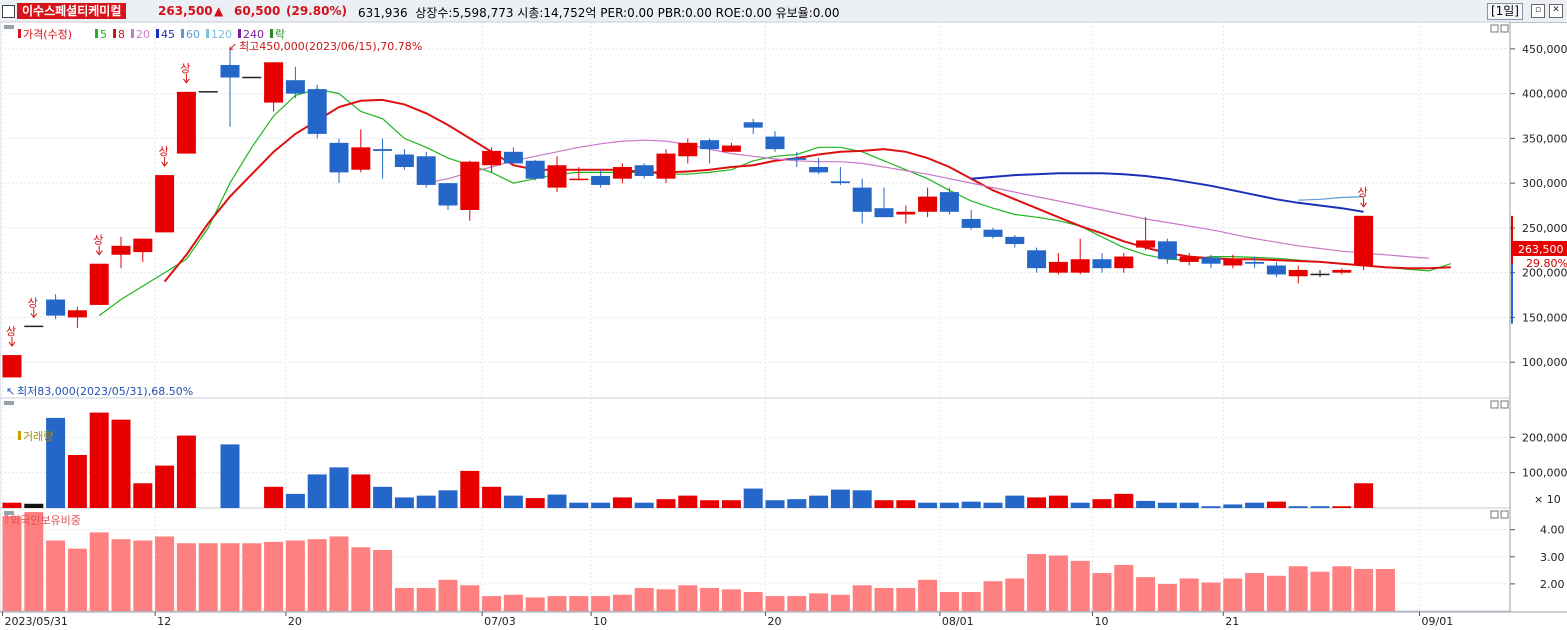 The image size is (1567, 630). I want to click on volume-legend-label: 거래량, so click(38, 436).